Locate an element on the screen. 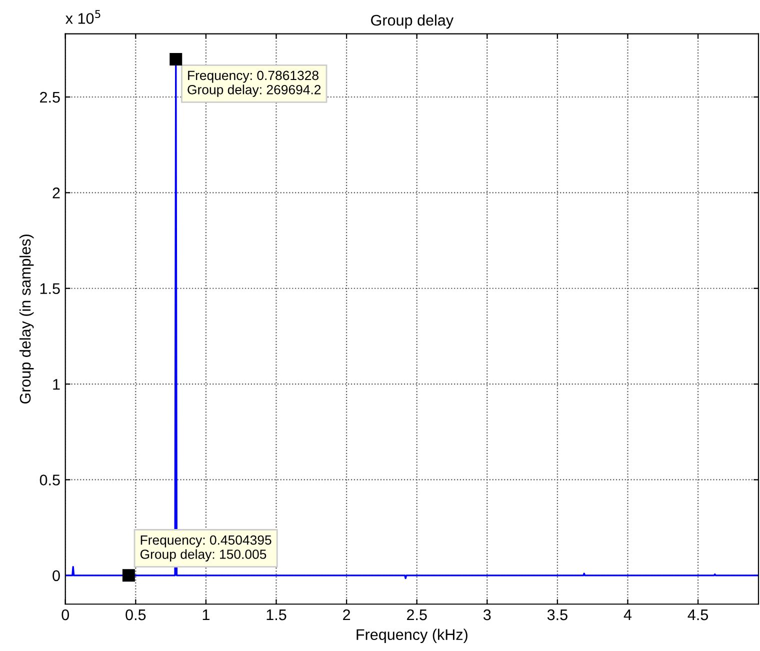  x-tick-label: 0.5 is located at coordinates (136, 614).